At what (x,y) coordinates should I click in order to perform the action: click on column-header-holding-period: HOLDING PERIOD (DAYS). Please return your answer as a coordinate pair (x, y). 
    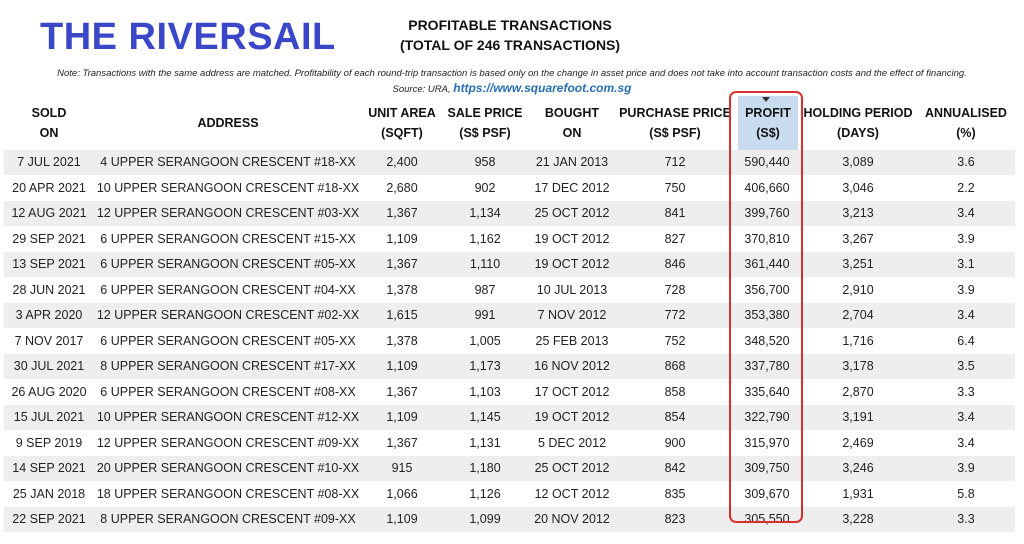
    Looking at the image, I should click on (858, 123).